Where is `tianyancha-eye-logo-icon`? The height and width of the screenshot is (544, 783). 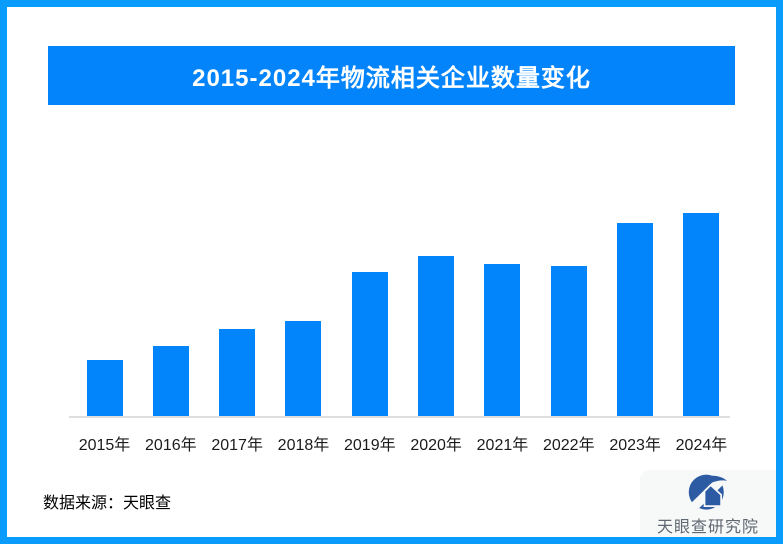
tianyancha-eye-logo-icon is located at coordinates (707, 494).